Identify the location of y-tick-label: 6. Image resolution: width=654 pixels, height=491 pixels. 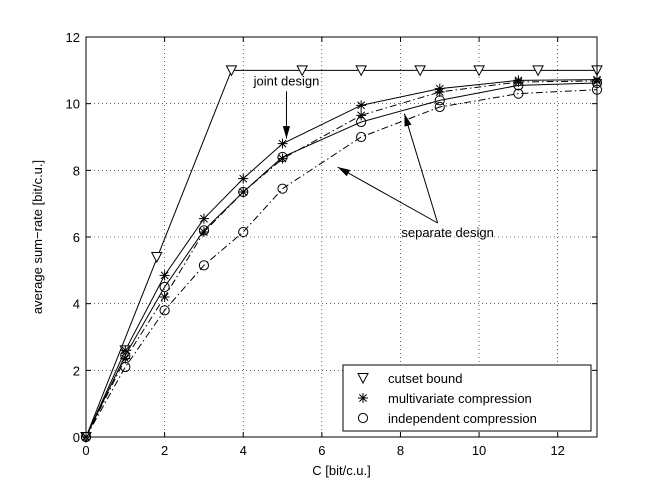
(76, 237).